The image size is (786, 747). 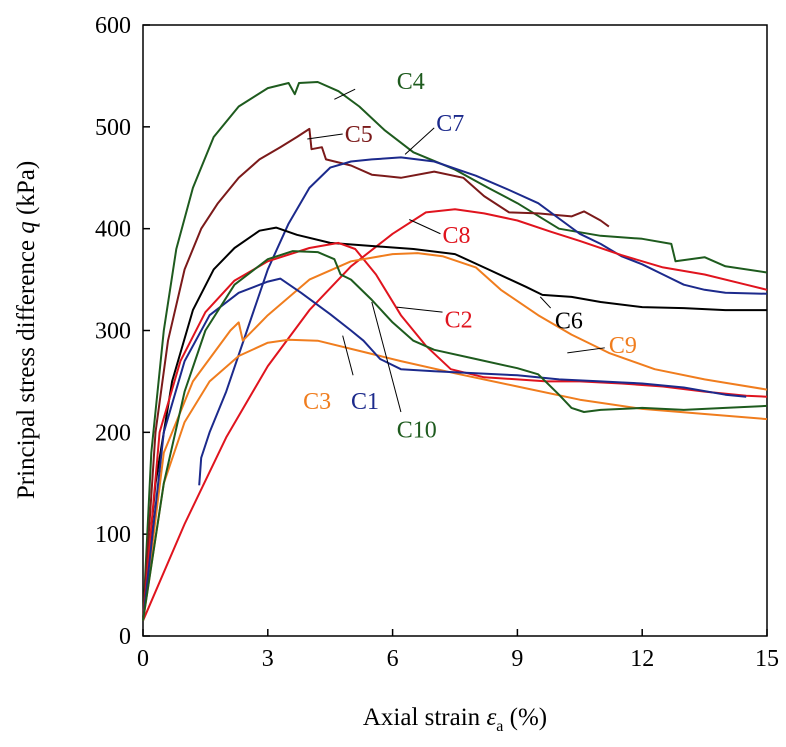 What do you see at coordinates (393, 659) in the screenshot?
I see `x-tick-label-6: 6` at bounding box center [393, 659].